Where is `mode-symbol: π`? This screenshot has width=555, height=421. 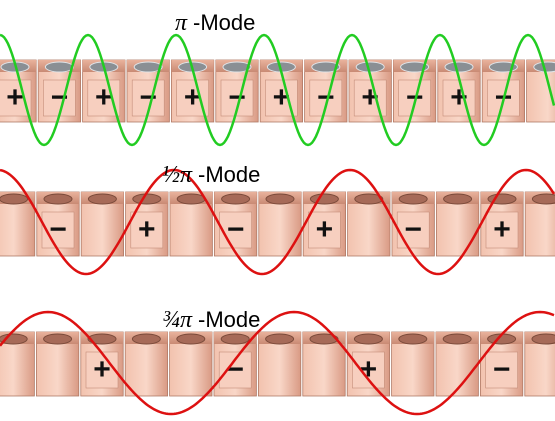
mode-symbol: π is located at coordinates (181, 23).